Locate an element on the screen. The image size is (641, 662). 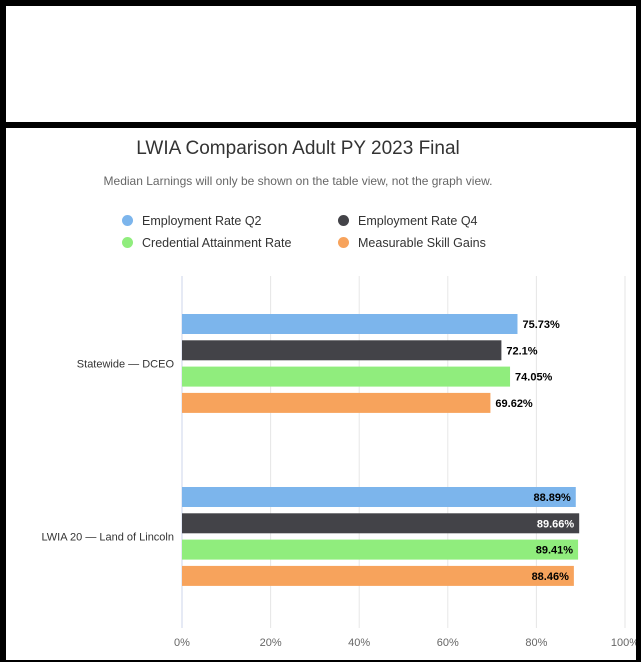
legend-item-employment-rate-q4: Employment Rate Q4 is located at coordinates (408, 221).